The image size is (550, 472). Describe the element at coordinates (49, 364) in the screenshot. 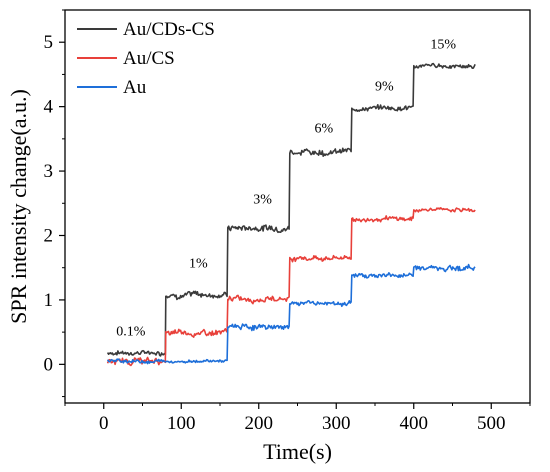

I see `y-tick-label: 0` at that location.